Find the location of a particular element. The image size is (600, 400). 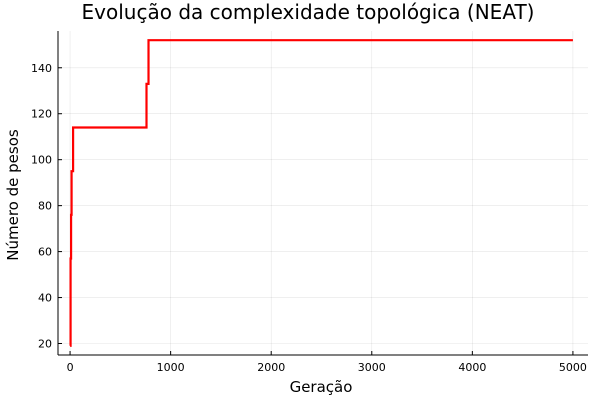

x-tick-label: 5000 is located at coordinates (573, 367).